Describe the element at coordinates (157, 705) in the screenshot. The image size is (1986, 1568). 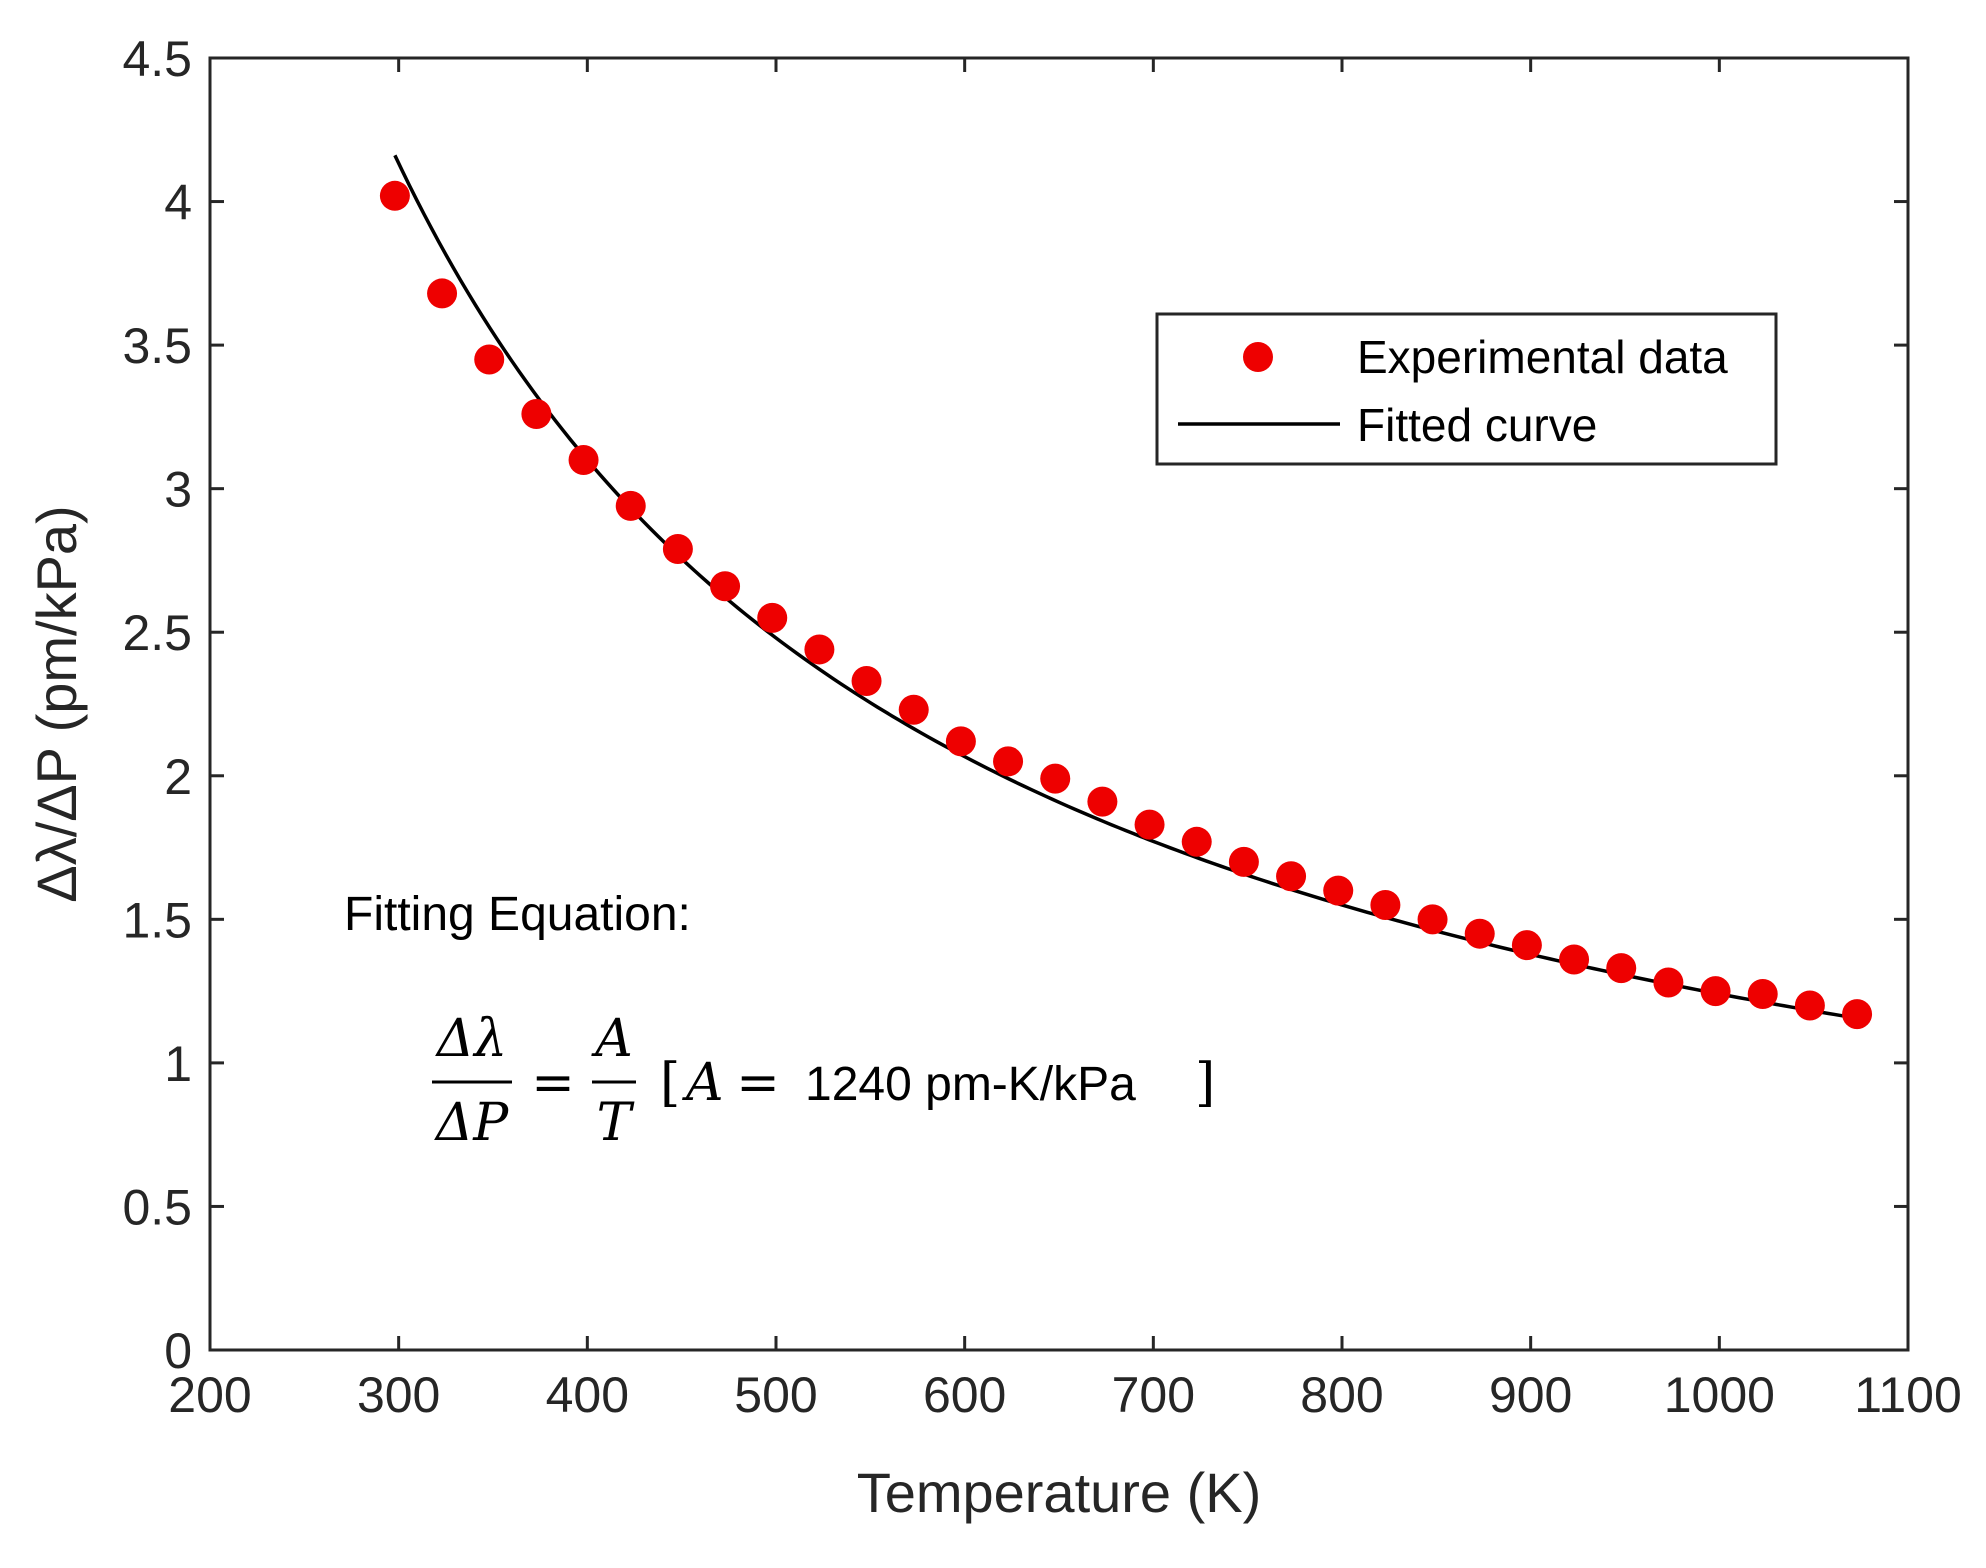
I see `y-axis-tick-labels: 0 0.5 1 1.5 2 2.5 3 3.5 4 4.5` at that location.